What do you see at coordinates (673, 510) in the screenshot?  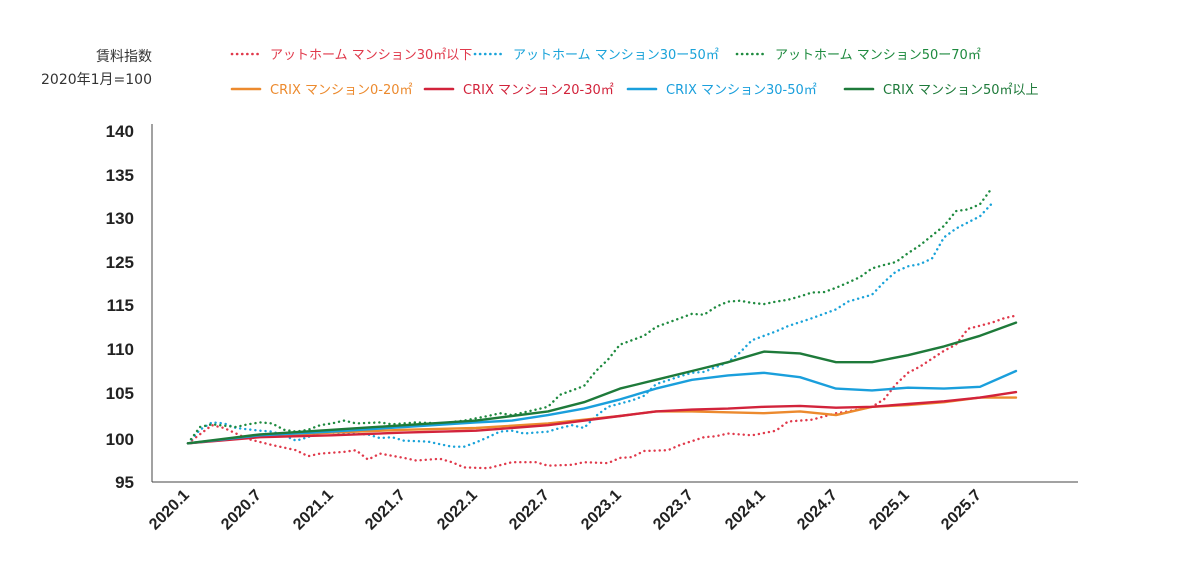 I see `x-tick-label: 2023.7` at bounding box center [673, 510].